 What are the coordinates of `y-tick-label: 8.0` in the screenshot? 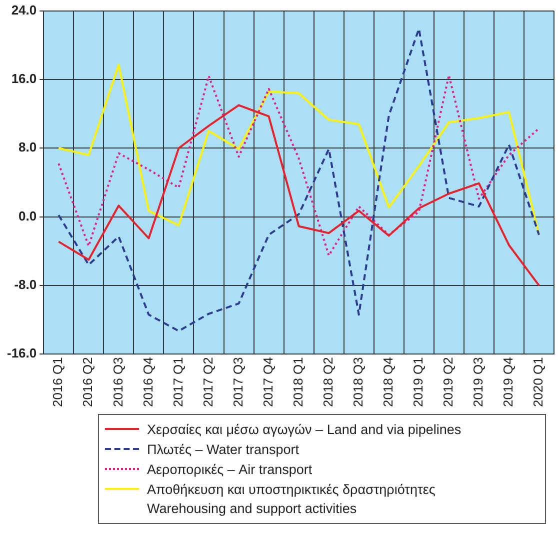 It's located at (27, 147).